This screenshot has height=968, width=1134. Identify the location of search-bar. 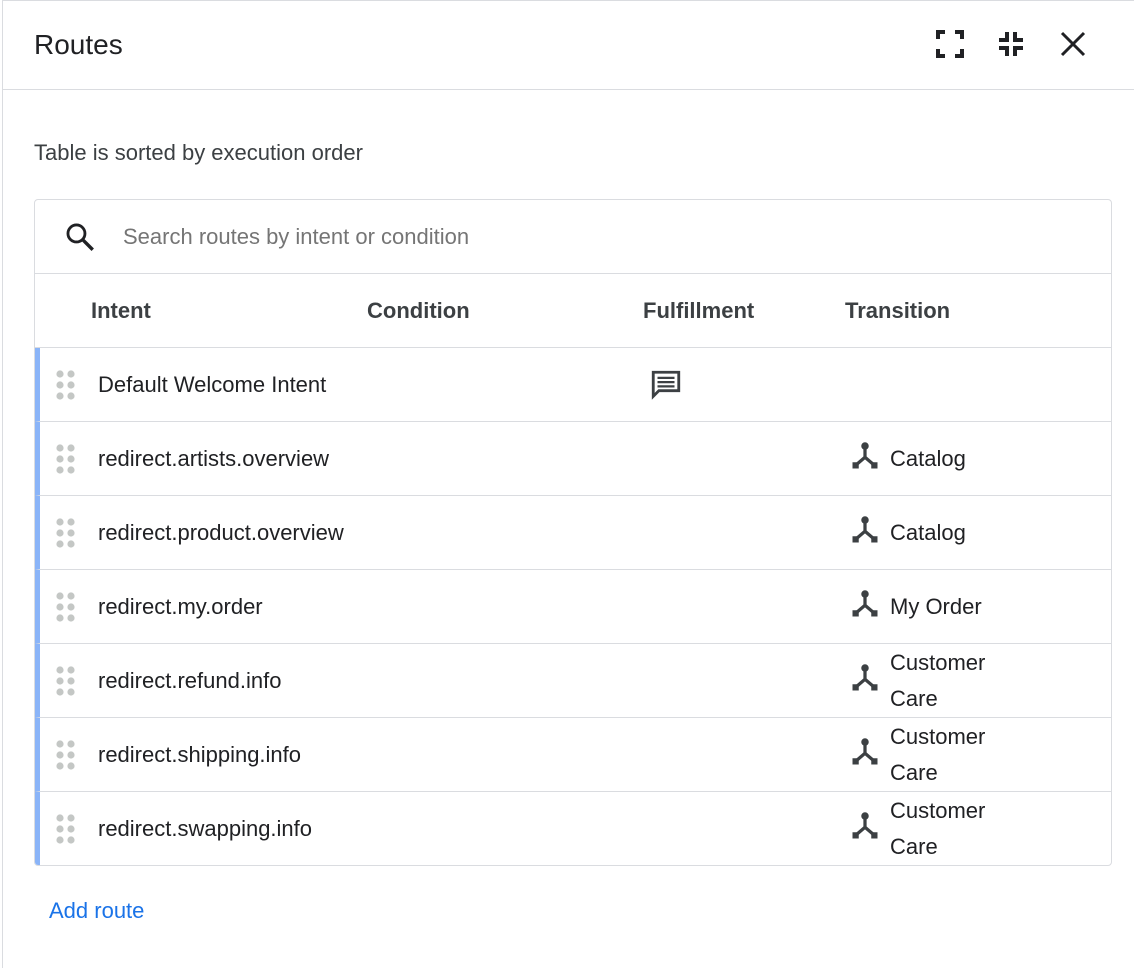
(573, 237).